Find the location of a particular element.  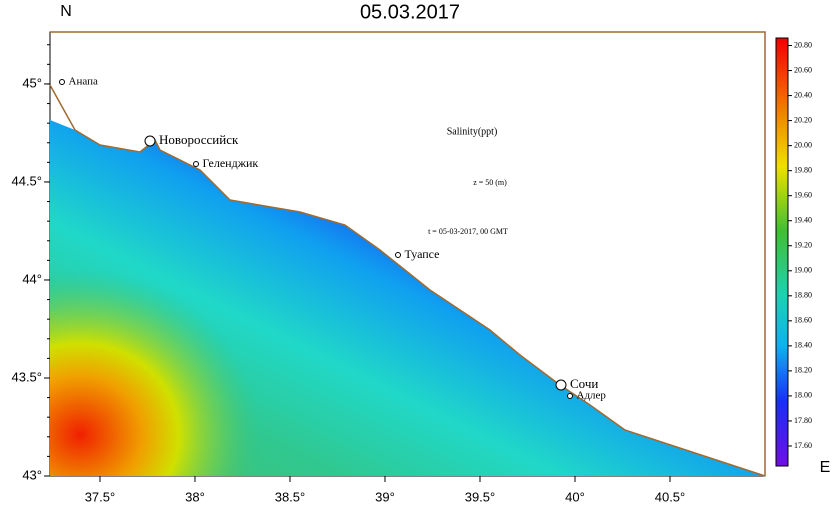

colorbar-tick-label: 20.40 is located at coordinates (803, 94).